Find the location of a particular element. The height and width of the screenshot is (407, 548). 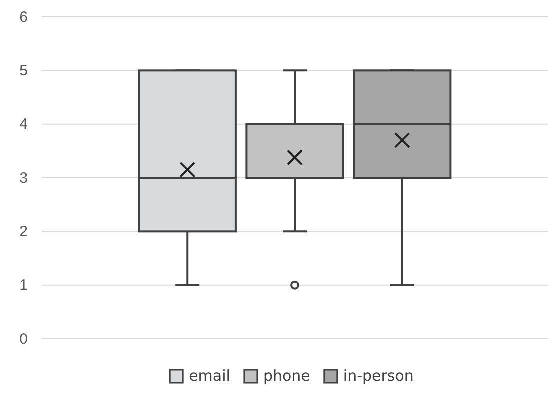

legend-label: in-person is located at coordinates (378, 376).